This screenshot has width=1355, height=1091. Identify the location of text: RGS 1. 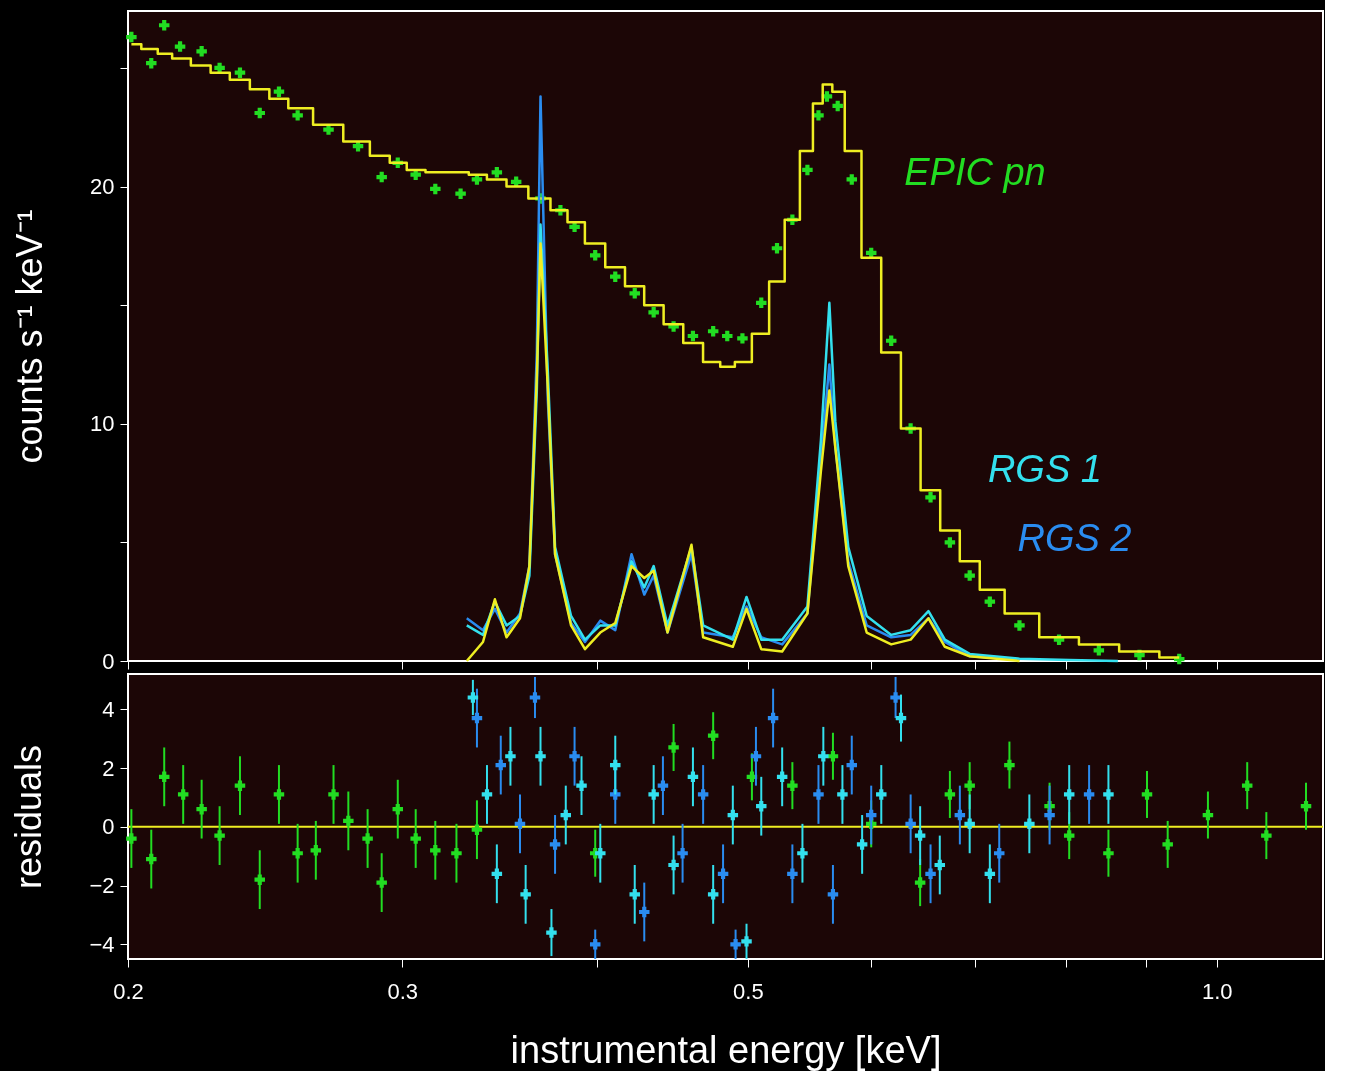
(1044, 469).